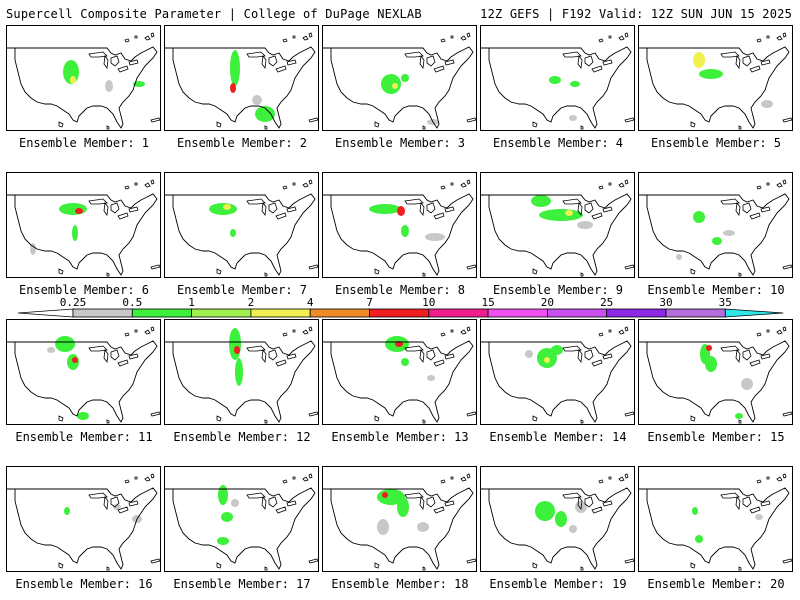  Describe the element at coordinates (558, 437) in the screenshot. I see `member-label: Ensemble Member: 14` at that location.